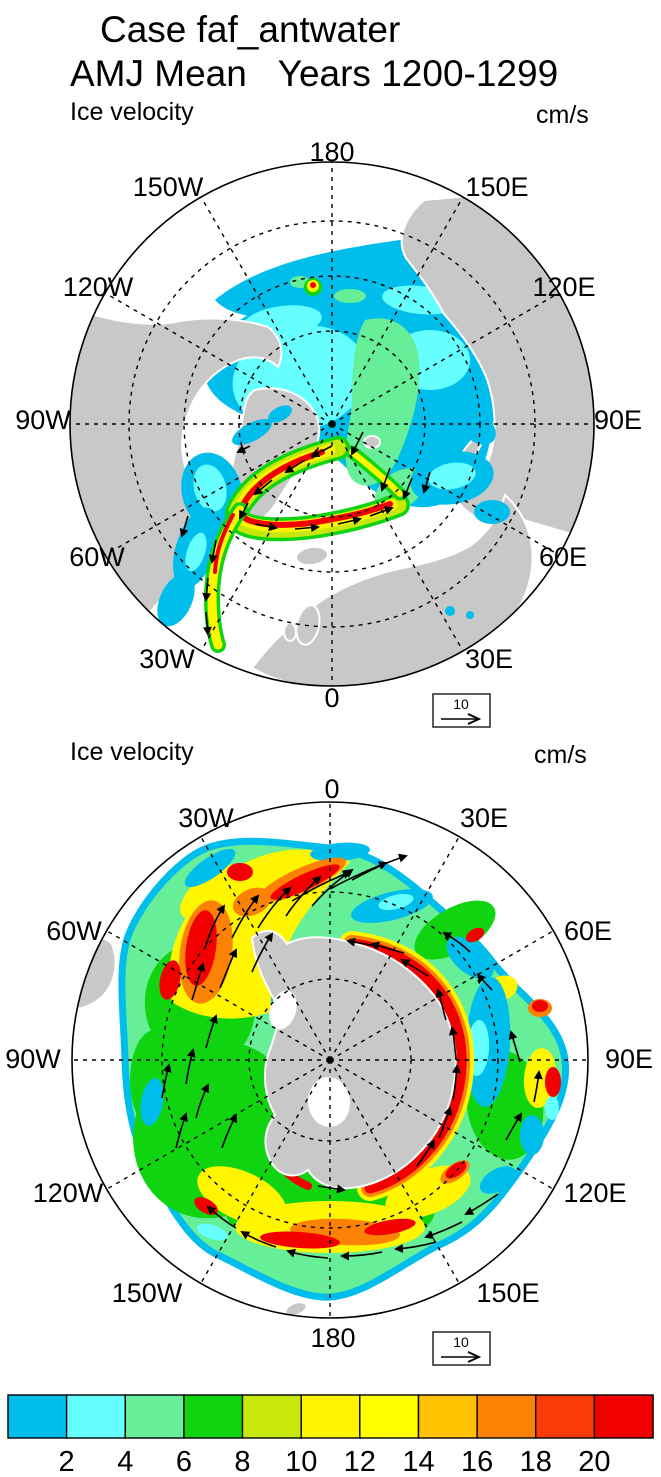 The width and height of the screenshot is (661, 1477). Describe the element at coordinates (329, 1102) in the screenshot. I see `ross-ice-shelf` at that location.